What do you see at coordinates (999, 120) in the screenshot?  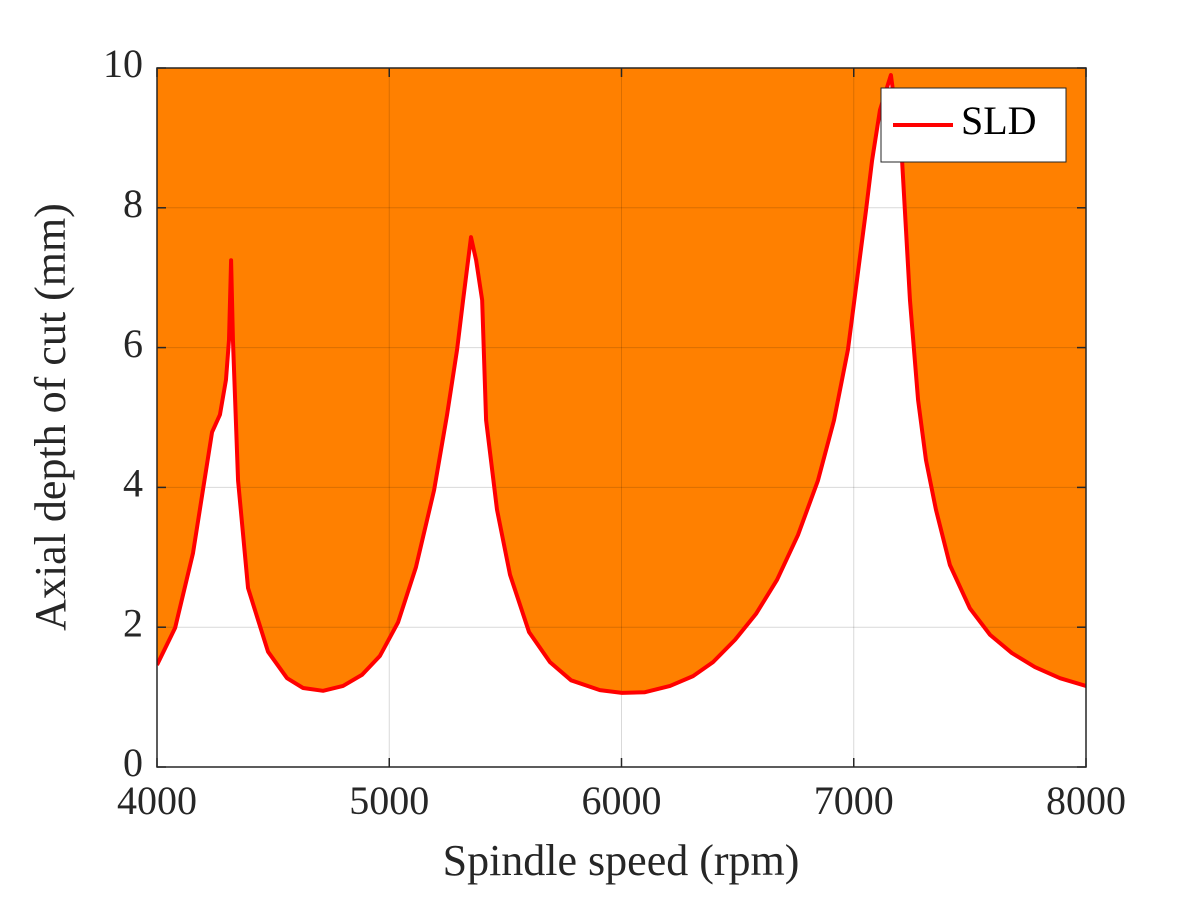 I see `legend-label: SLD` at bounding box center [999, 120].